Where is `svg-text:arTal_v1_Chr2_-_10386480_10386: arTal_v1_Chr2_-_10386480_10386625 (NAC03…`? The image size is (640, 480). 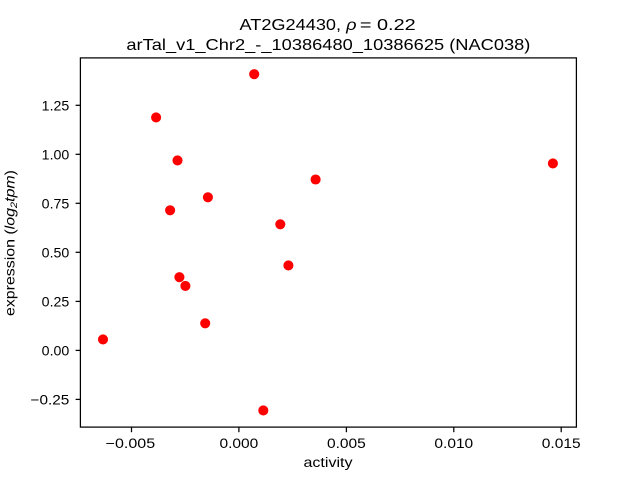 svg-text:arTal_v1_Chr2_-_10386480_10386: arTal_v1_Chr2_-_10386480_10386625 (NAC03… is located at coordinates (328, 45).